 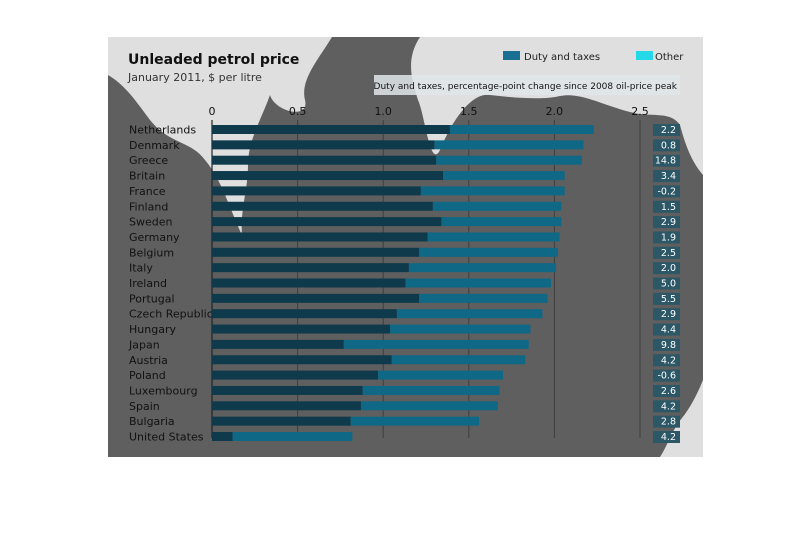 I want to click on category-label: Germany, so click(x=154, y=237).